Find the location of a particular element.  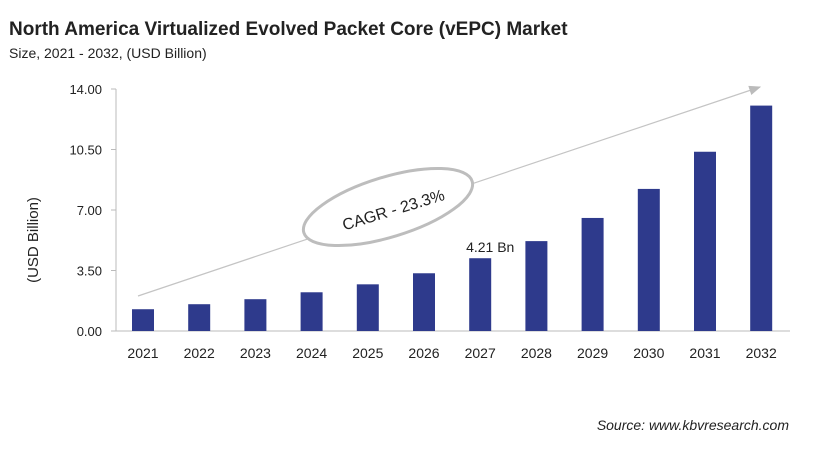

x-tick-label: 2027 is located at coordinates (480, 353).